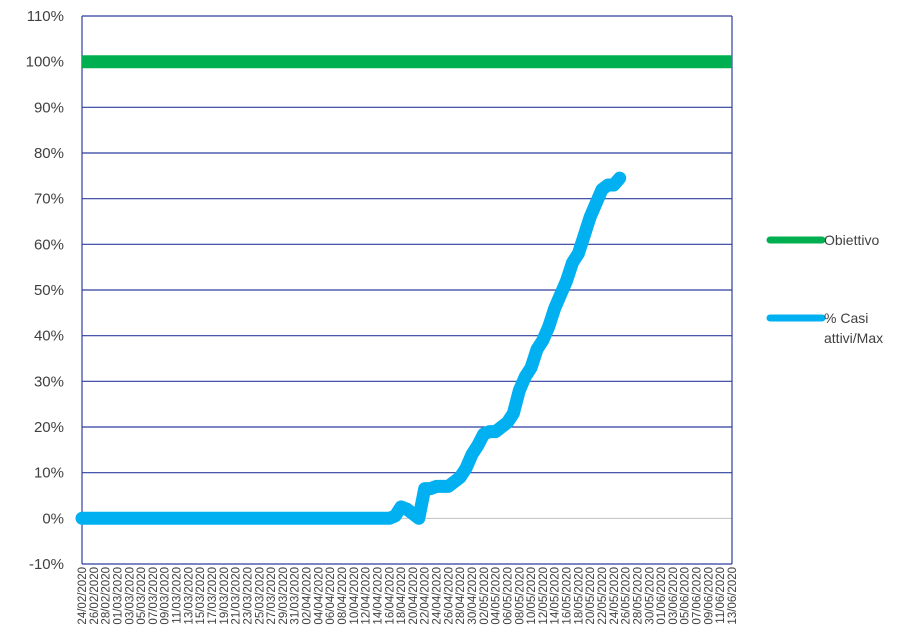  Describe the element at coordinates (853, 328) in the screenshot. I see `legend-label: % Casi attivi/Max` at that location.